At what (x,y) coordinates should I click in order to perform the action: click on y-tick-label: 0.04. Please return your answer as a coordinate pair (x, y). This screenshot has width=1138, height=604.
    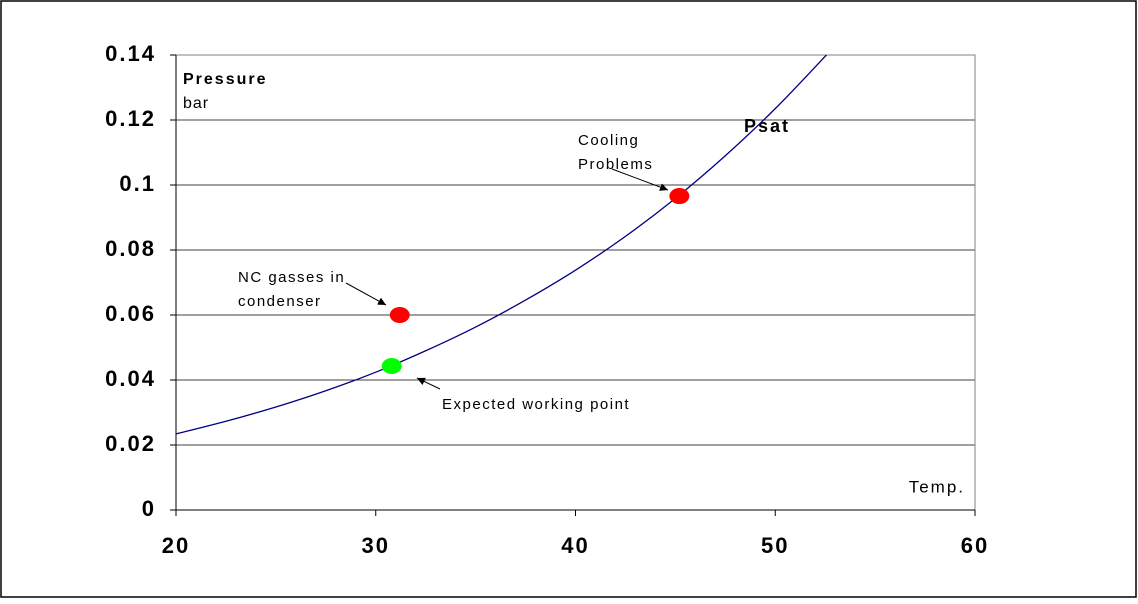
    Looking at the image, I should click on (130, 378).